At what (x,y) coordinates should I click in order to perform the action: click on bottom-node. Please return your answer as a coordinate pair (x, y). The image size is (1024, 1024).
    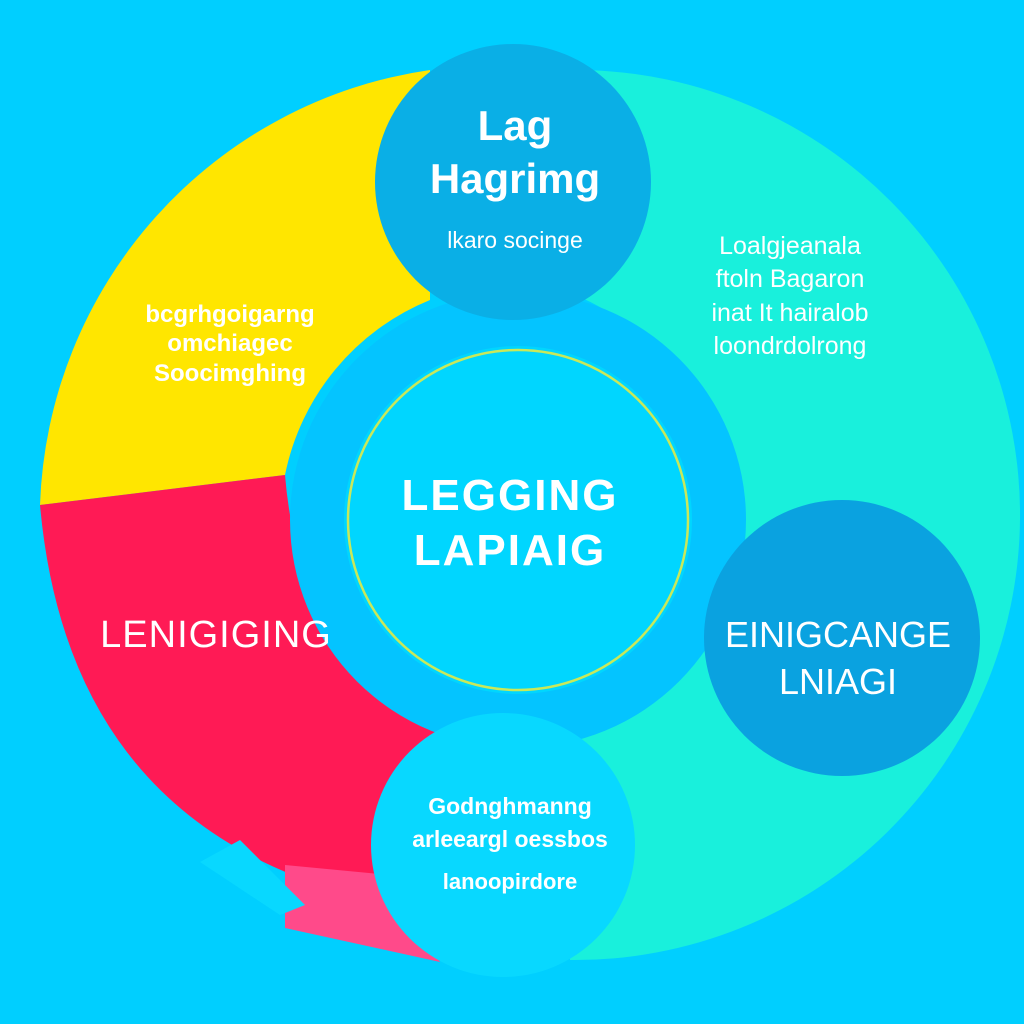
    Looking at the image, I should click on (503, 845).